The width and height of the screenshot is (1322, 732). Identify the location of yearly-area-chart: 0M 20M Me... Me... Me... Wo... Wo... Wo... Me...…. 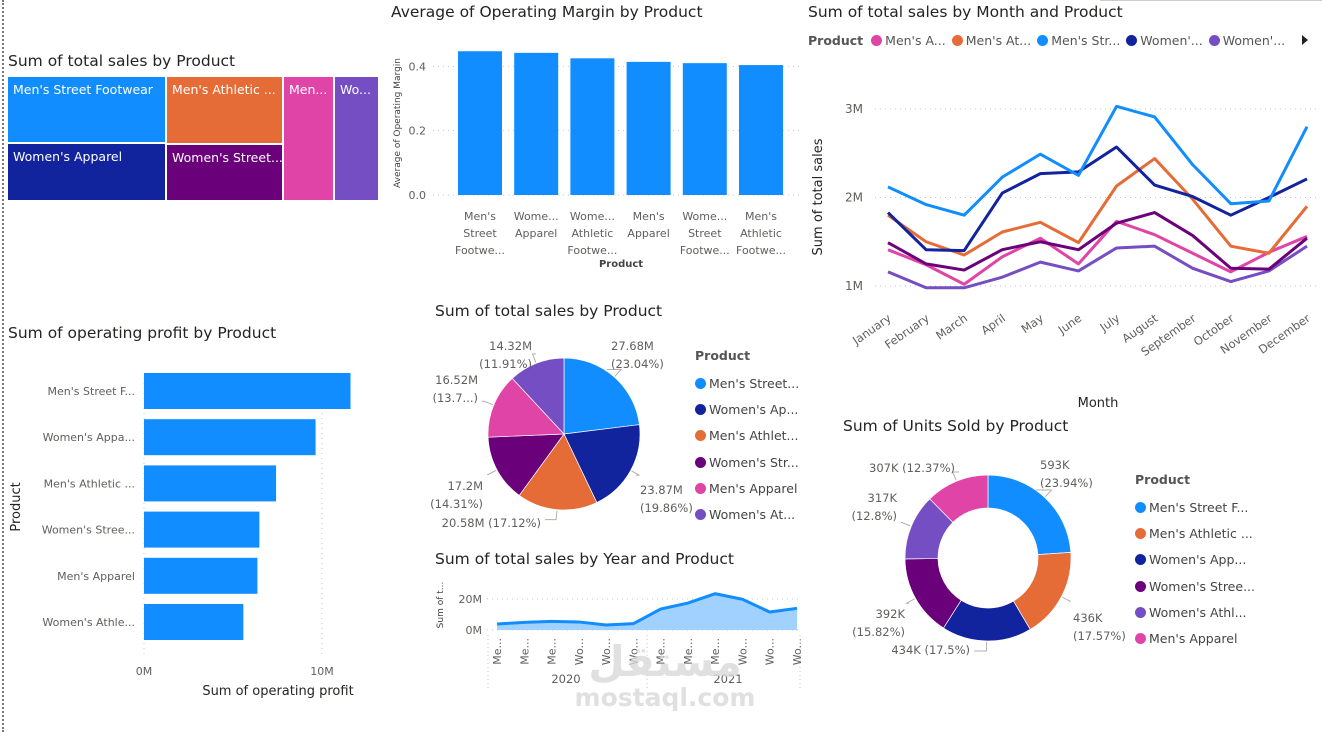
(620, 636).